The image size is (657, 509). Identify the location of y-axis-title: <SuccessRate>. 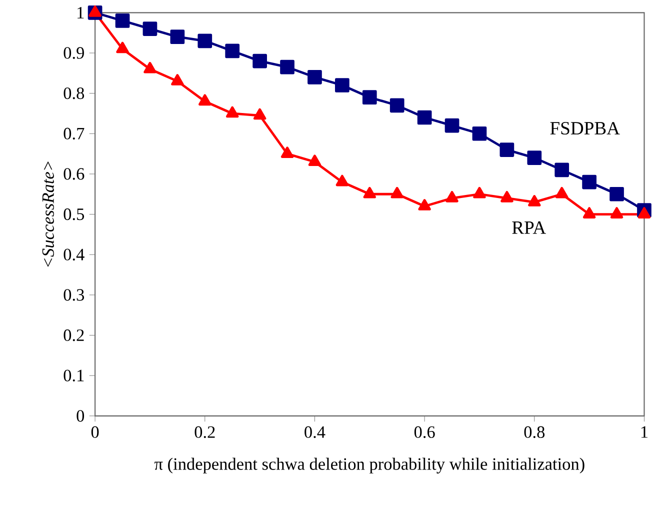
(48, 214).